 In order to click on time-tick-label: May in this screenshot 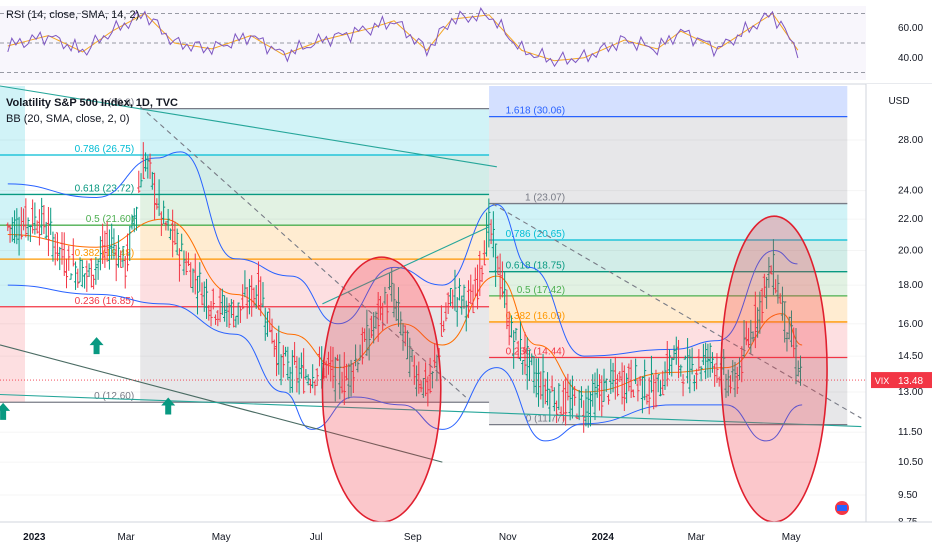, I will do `click(221, 537)`.